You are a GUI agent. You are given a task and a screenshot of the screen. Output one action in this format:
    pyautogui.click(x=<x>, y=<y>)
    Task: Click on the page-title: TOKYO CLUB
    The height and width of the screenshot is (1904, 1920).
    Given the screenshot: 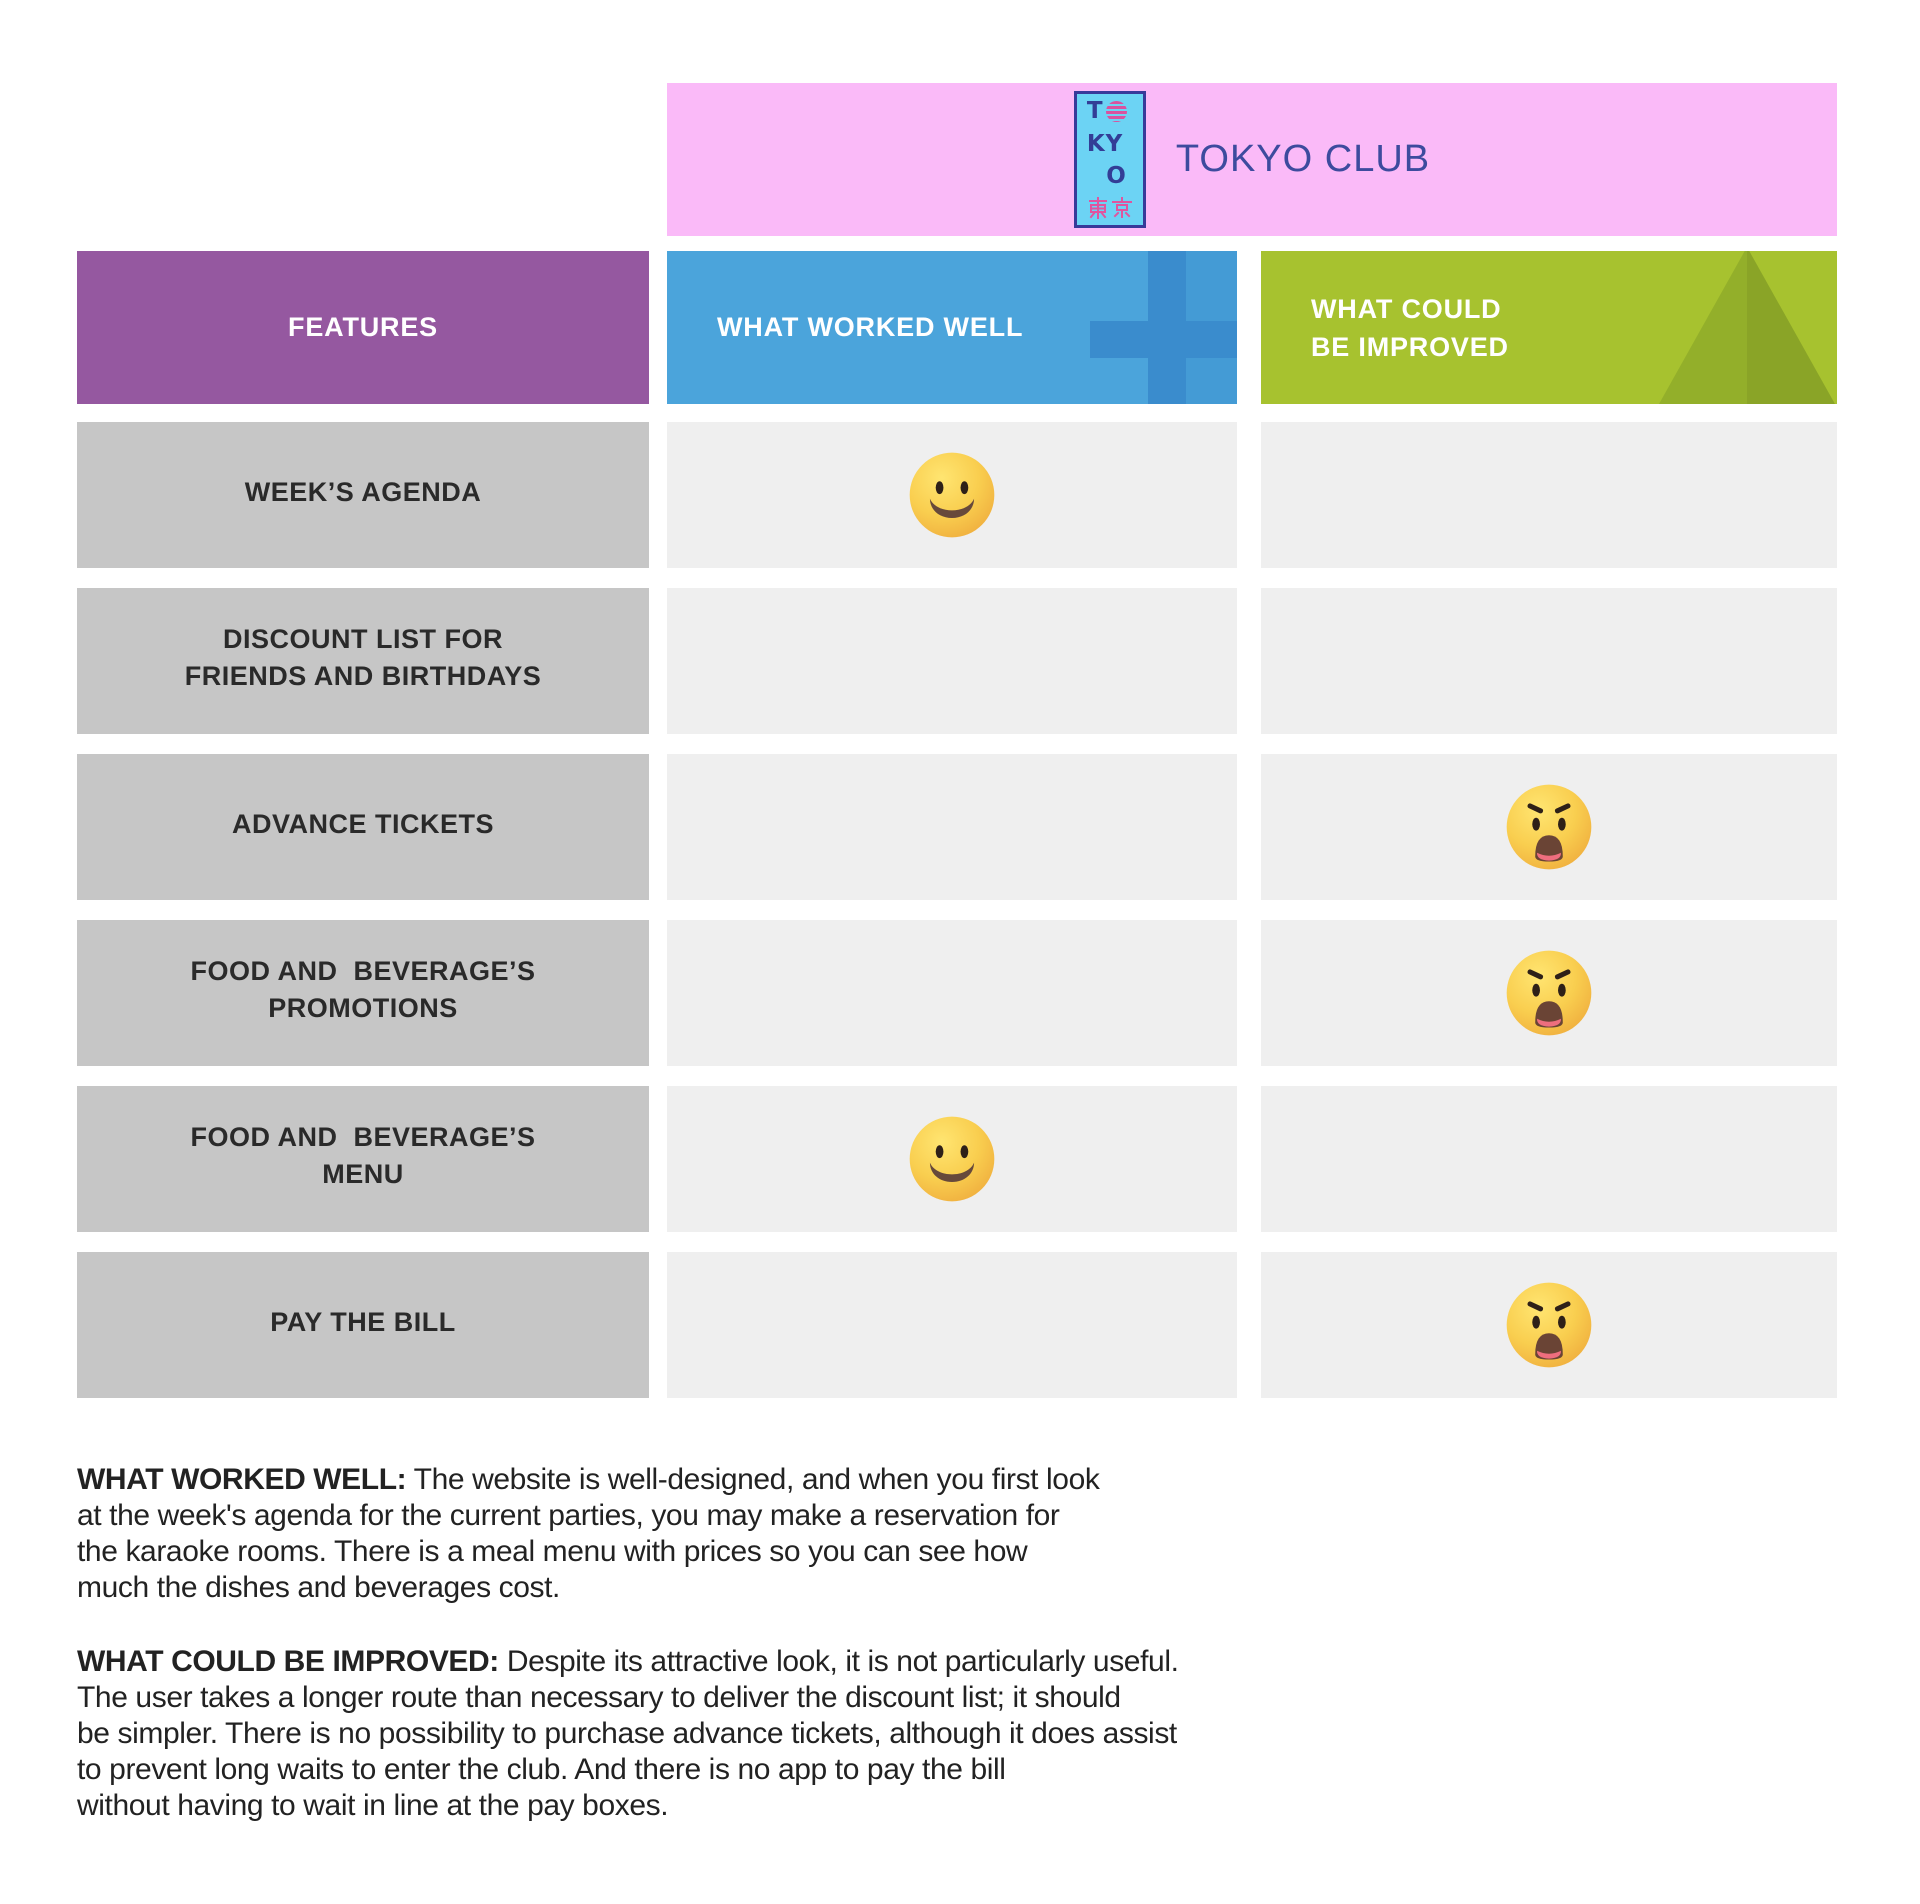 What is the action you would take?
    pyautogui.click(x=1303, y=159)
    